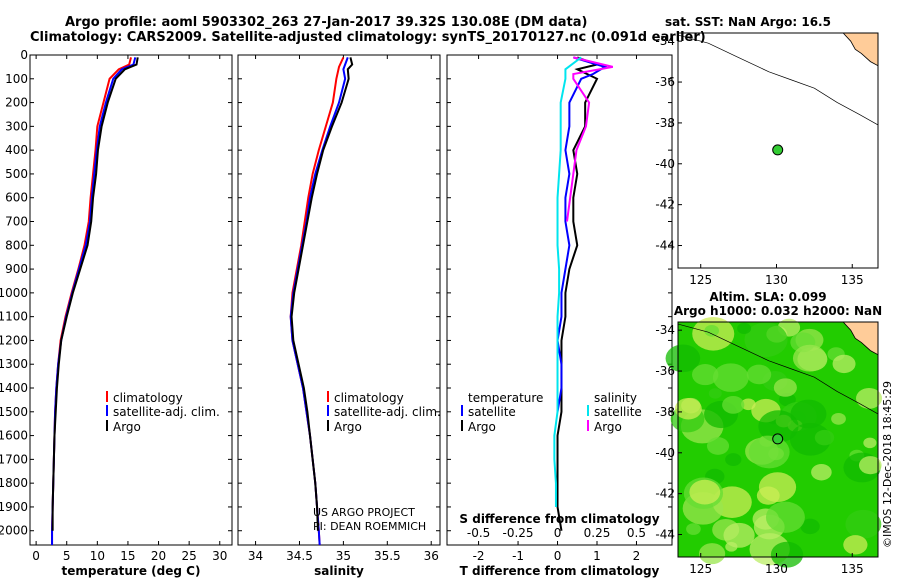  I want to click on x-tick-label: 2, so click(637, 556).